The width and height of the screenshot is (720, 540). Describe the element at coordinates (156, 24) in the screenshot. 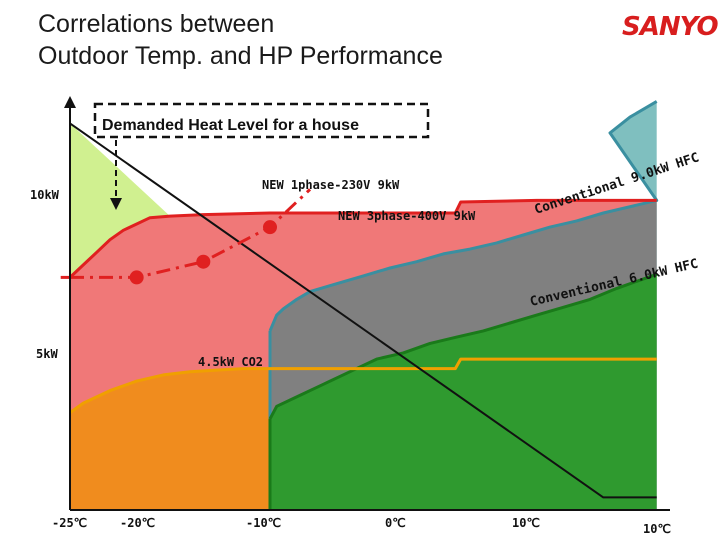

I see `title-line-1: Correlations between` at that location.